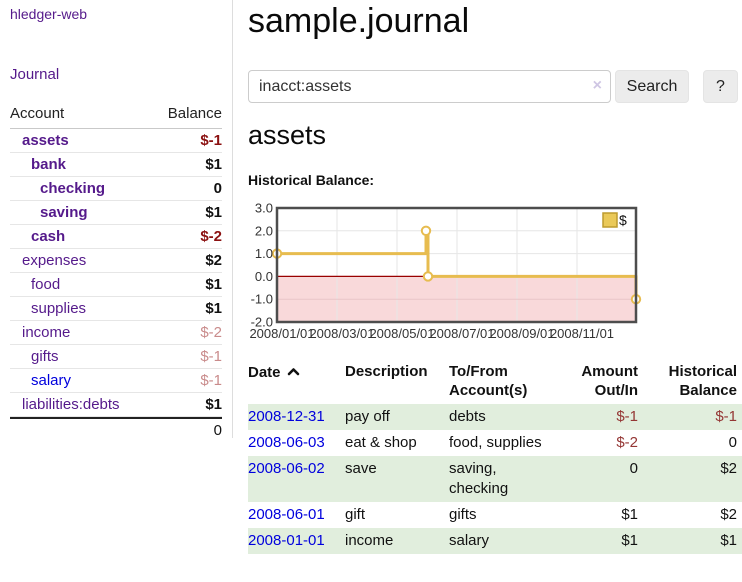 The height and width of the screenshot is (582, 742). What do you see at coordinates (582, 333) in the screenshot?
I see `svg-text: 2008/11/01` at bounding box center [582, 333].